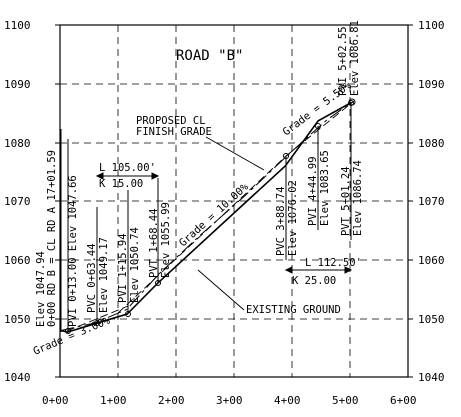  Describe the element at coordinates (209, 56) in the screenshot. I see `chart-title: ROAD "B"` at that location.